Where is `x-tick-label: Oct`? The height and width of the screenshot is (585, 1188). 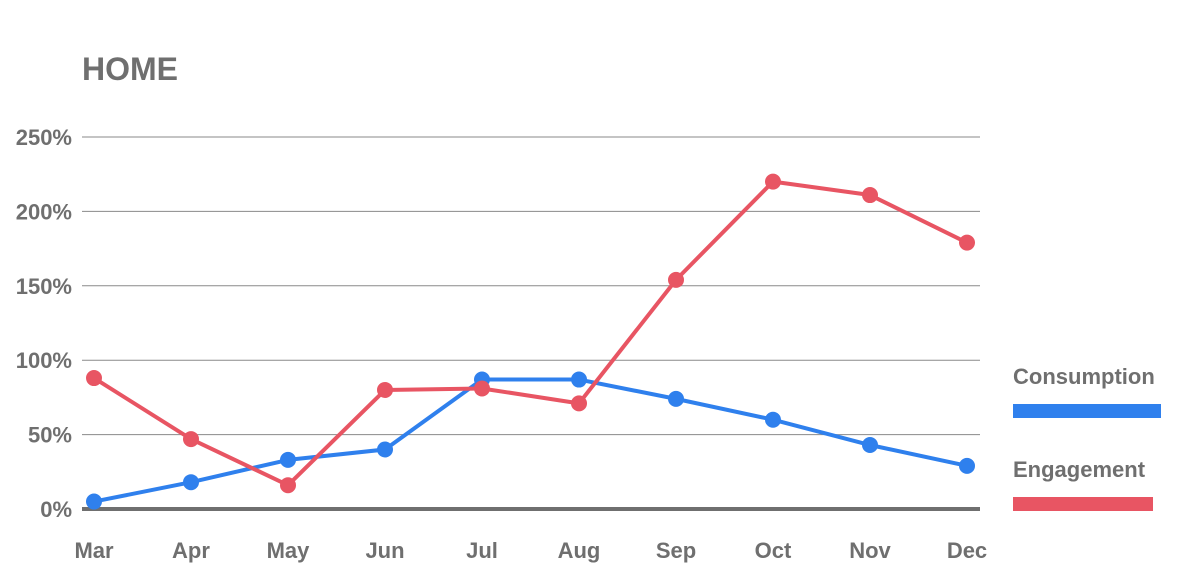
x-tick-label: Oct is located at coordinates (773, 550).